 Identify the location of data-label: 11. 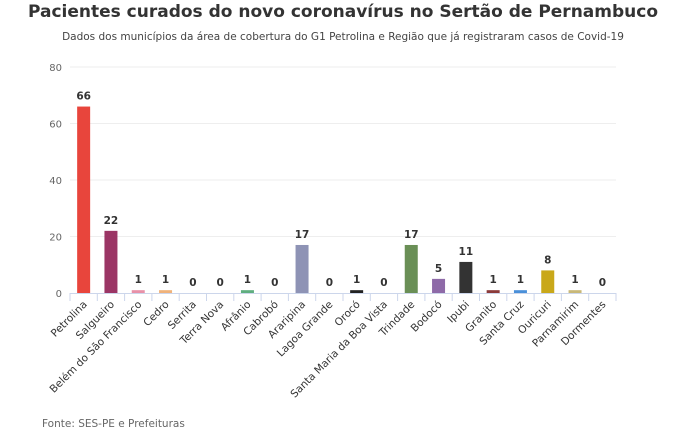
(466, 252).